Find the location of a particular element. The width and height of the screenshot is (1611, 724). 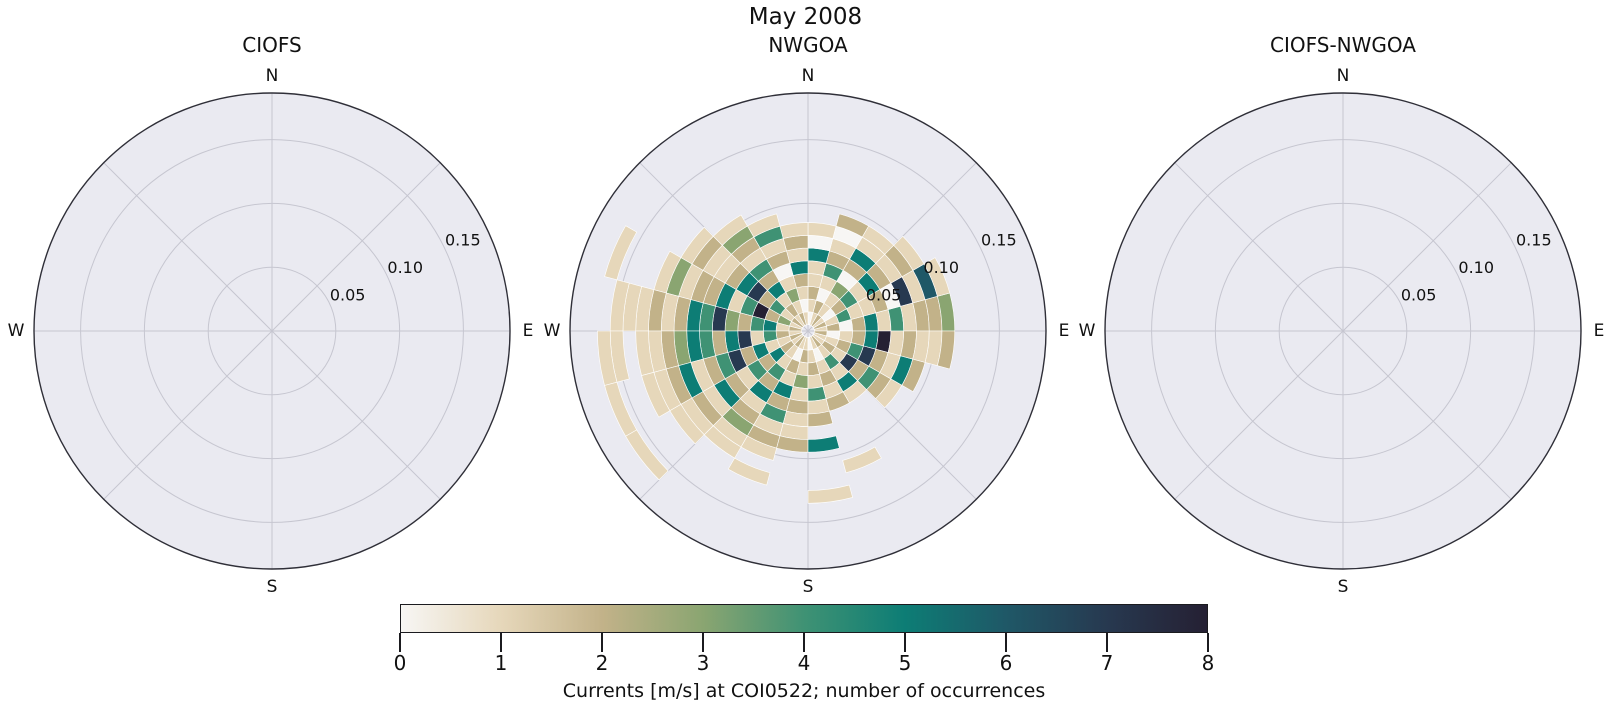

colorbar-tick-label: 3 is located at coordinates (703, 663).